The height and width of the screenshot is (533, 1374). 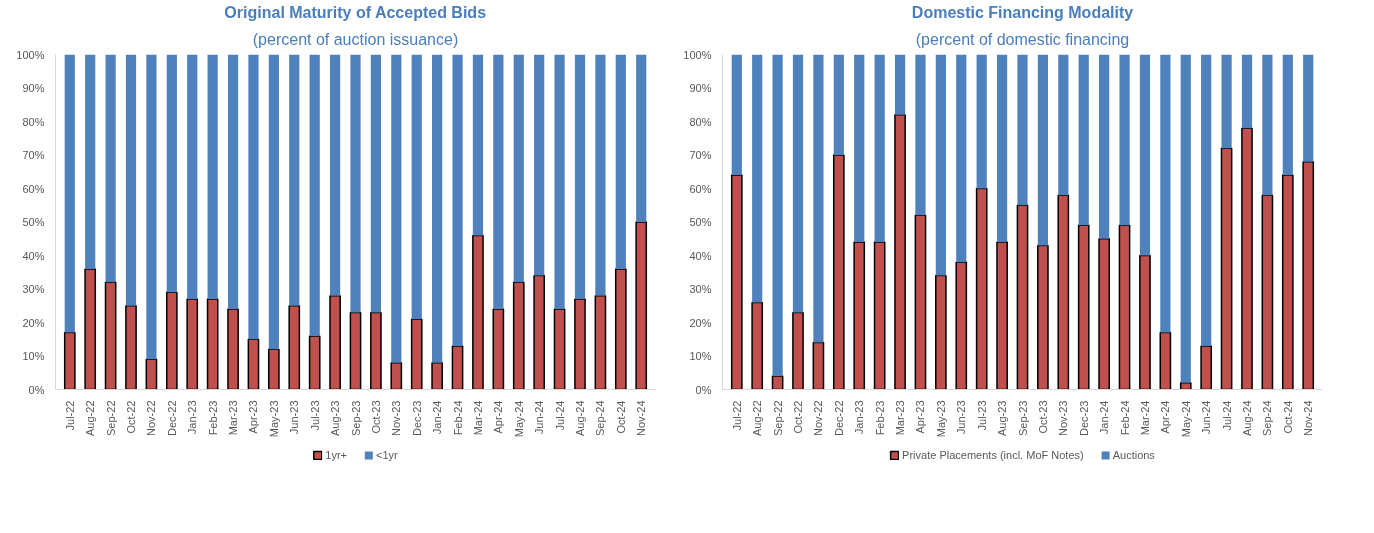 I want to click on x-tick-label: Apr-24, so click(x=1165, y=417).